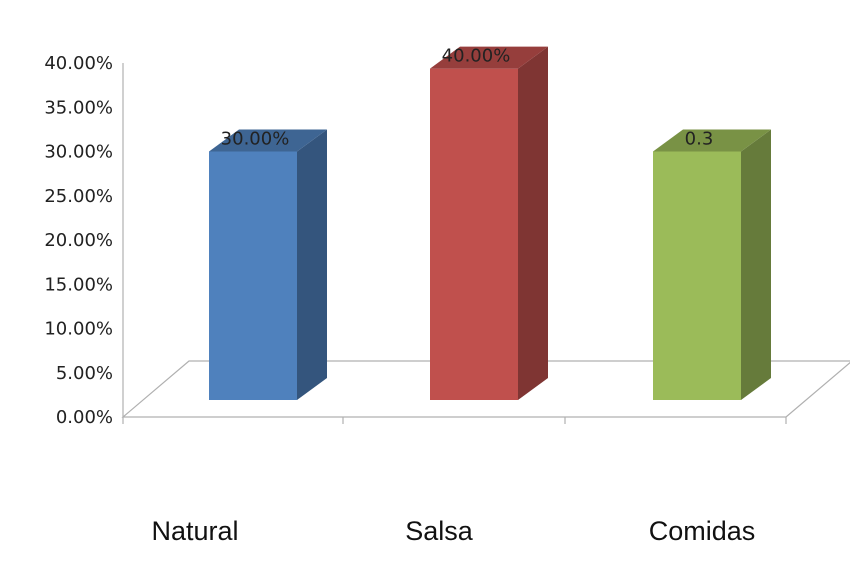 Image resolution: width=850 pixels, height=561 pixels. I want to click on y-tick-label: 35.00%, so click(78, 107).